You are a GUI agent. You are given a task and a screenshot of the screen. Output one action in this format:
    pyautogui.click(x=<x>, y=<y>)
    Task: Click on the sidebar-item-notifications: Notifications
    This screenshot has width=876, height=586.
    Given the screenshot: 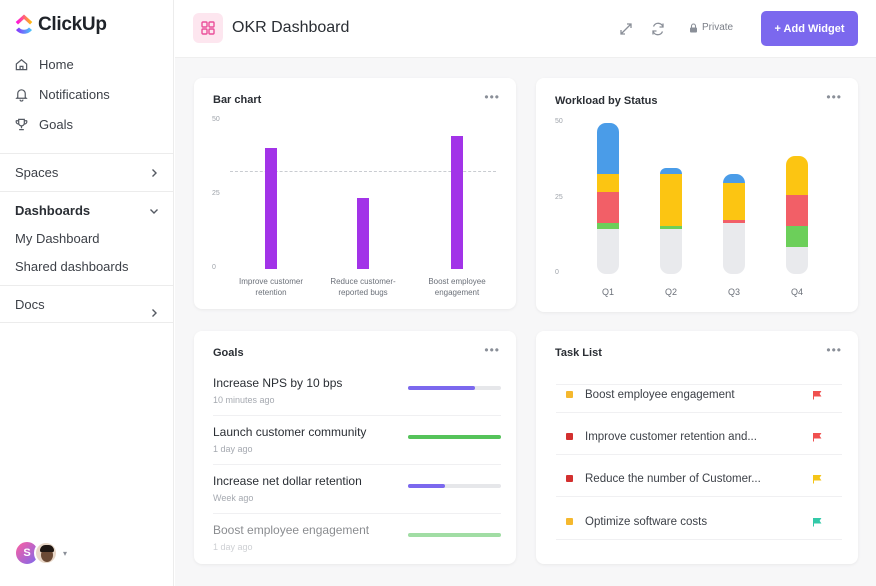 What is the action you would take?
    pyautogui.click(x=62, y=94)
    